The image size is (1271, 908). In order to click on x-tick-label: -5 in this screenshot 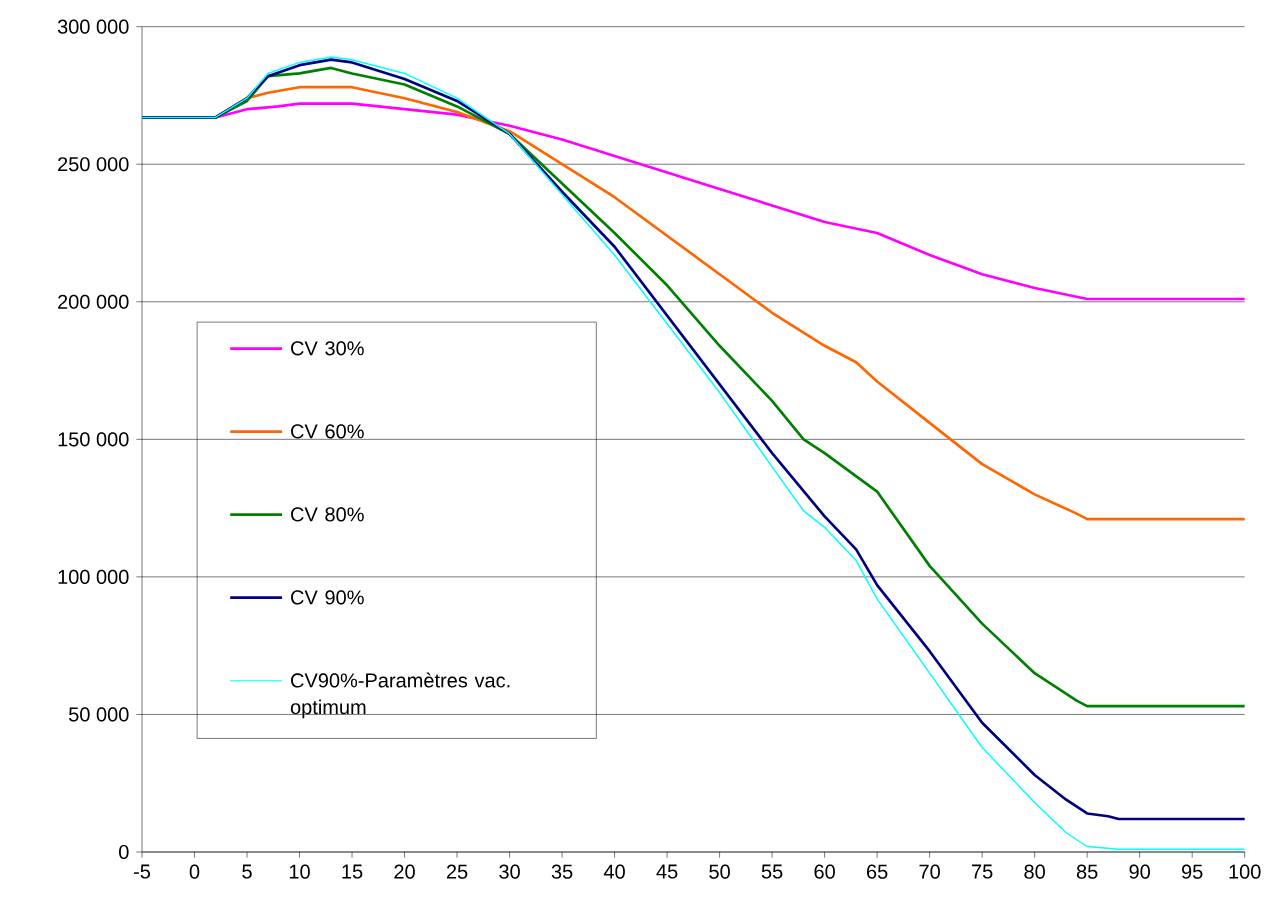, I will do `click(142, 871)`.